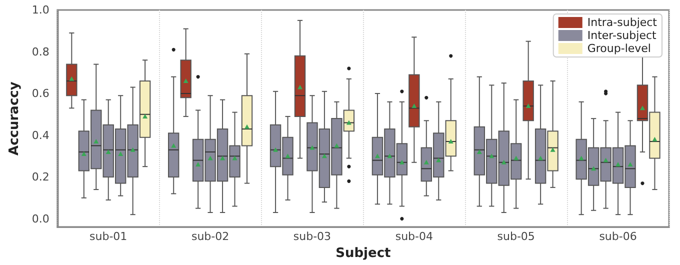 The width and height of the screenshot is (680, 265). What do you see at coordinates (41, 219) in the screenshot?
I see `y-tick-label: 0.0` at bounding box center [41, 219].